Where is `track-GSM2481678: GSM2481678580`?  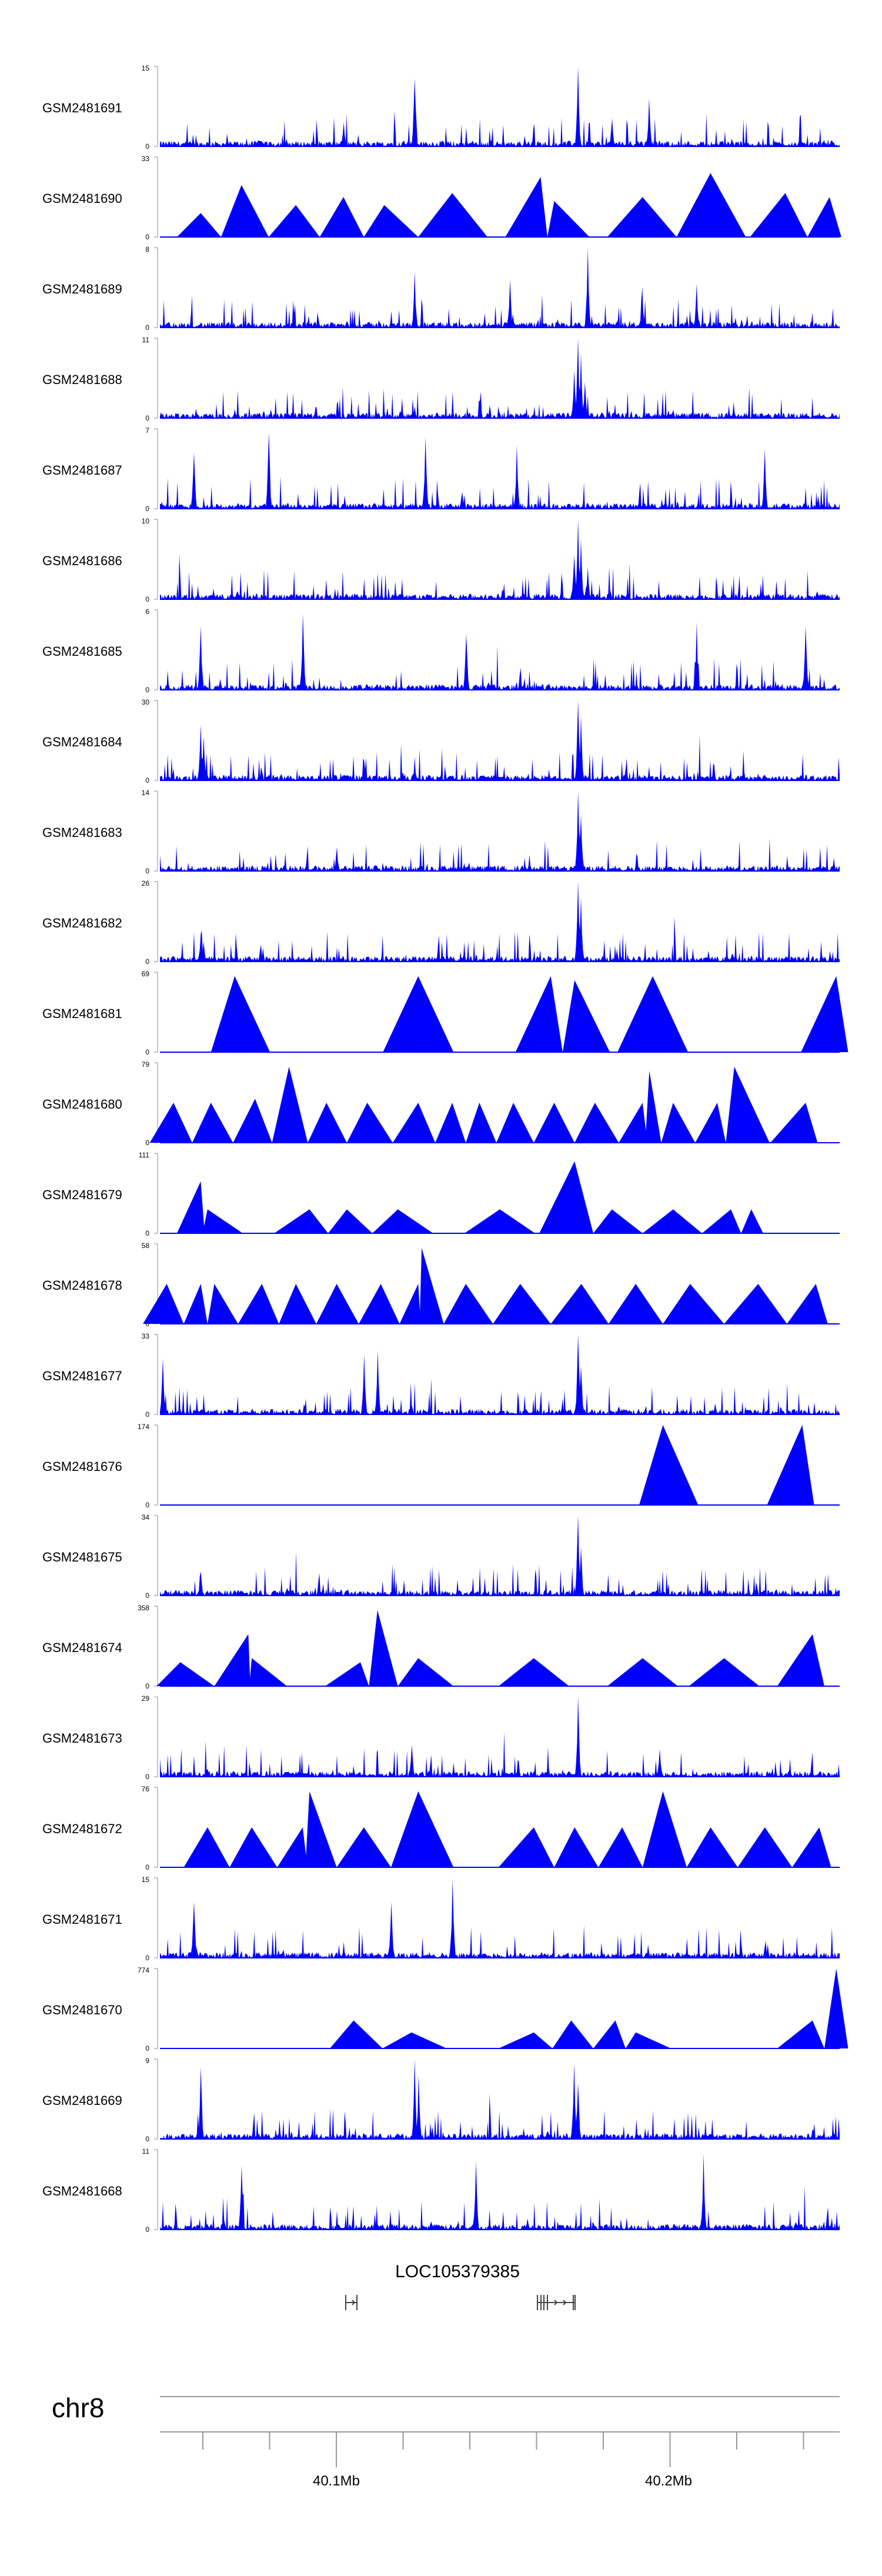
track-GSM2481678: GSM2481678580 is located at coordinates (441, 1285).